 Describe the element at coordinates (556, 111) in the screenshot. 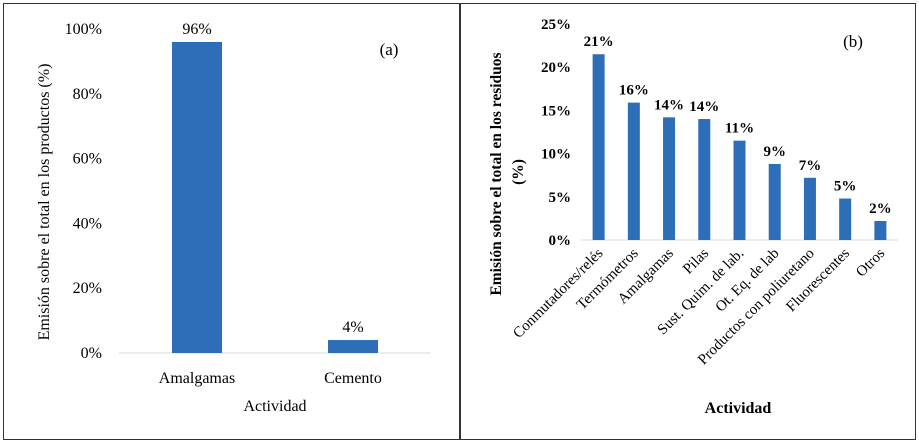

I see `y-tick-label: 15%` at that location.